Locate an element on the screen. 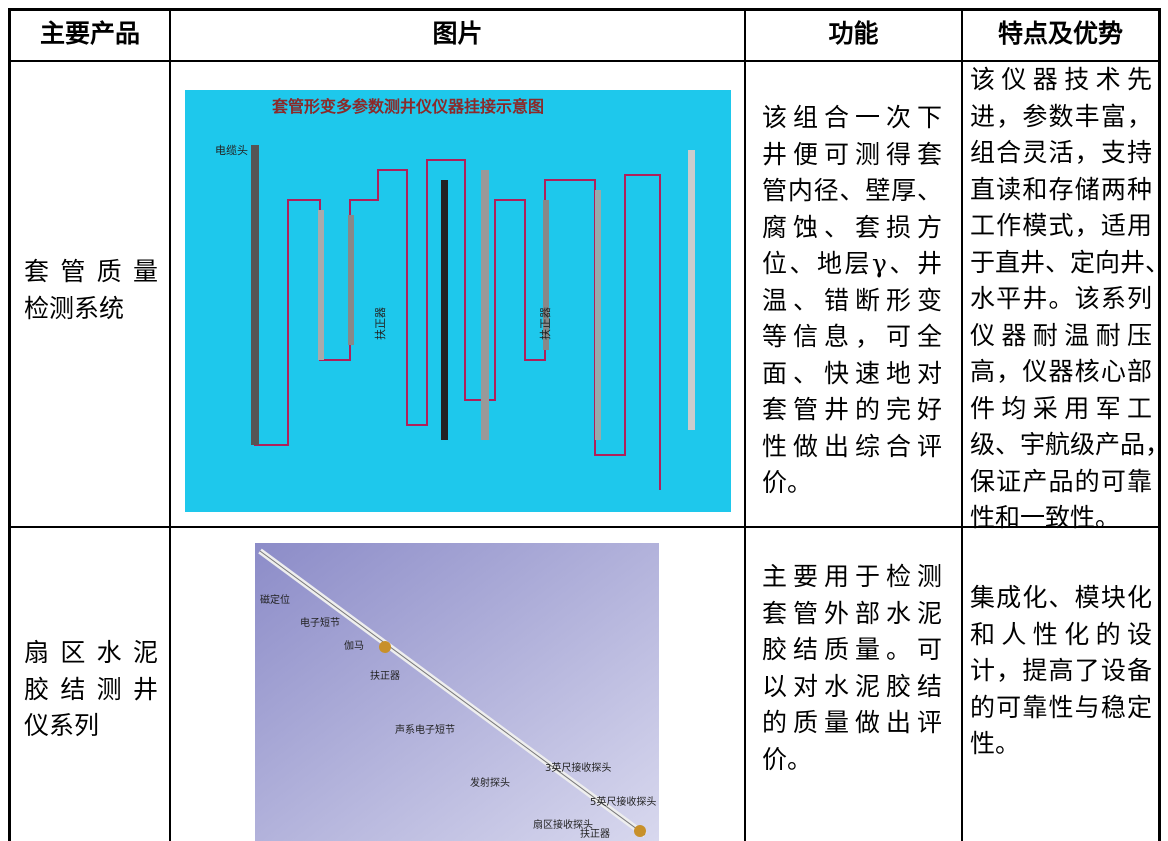  cell-text-line: 腐蚀、套损方 is located at coordinates (852, 227).